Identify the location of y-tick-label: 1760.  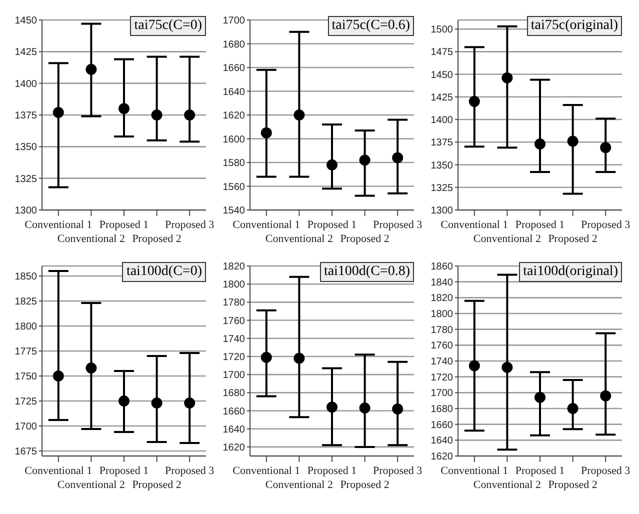
(234, 321).